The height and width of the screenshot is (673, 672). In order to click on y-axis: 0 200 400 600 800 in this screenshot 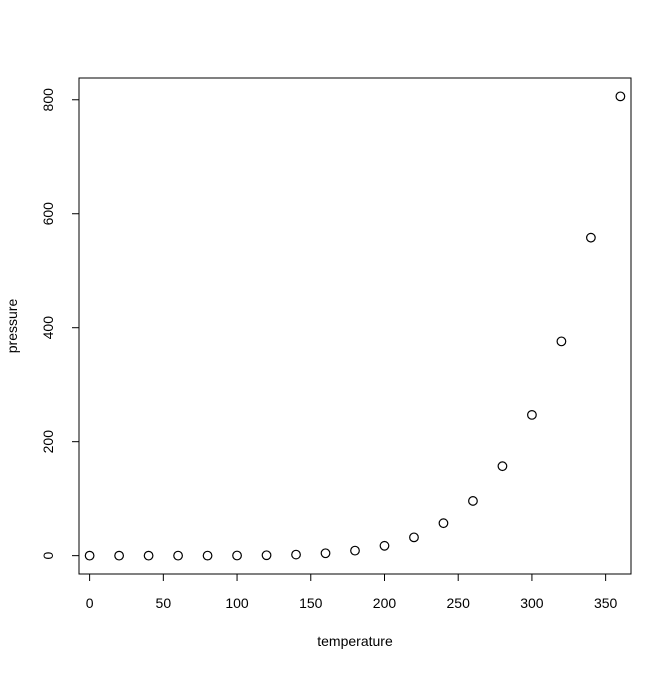, I will do `click(60, 324)`.